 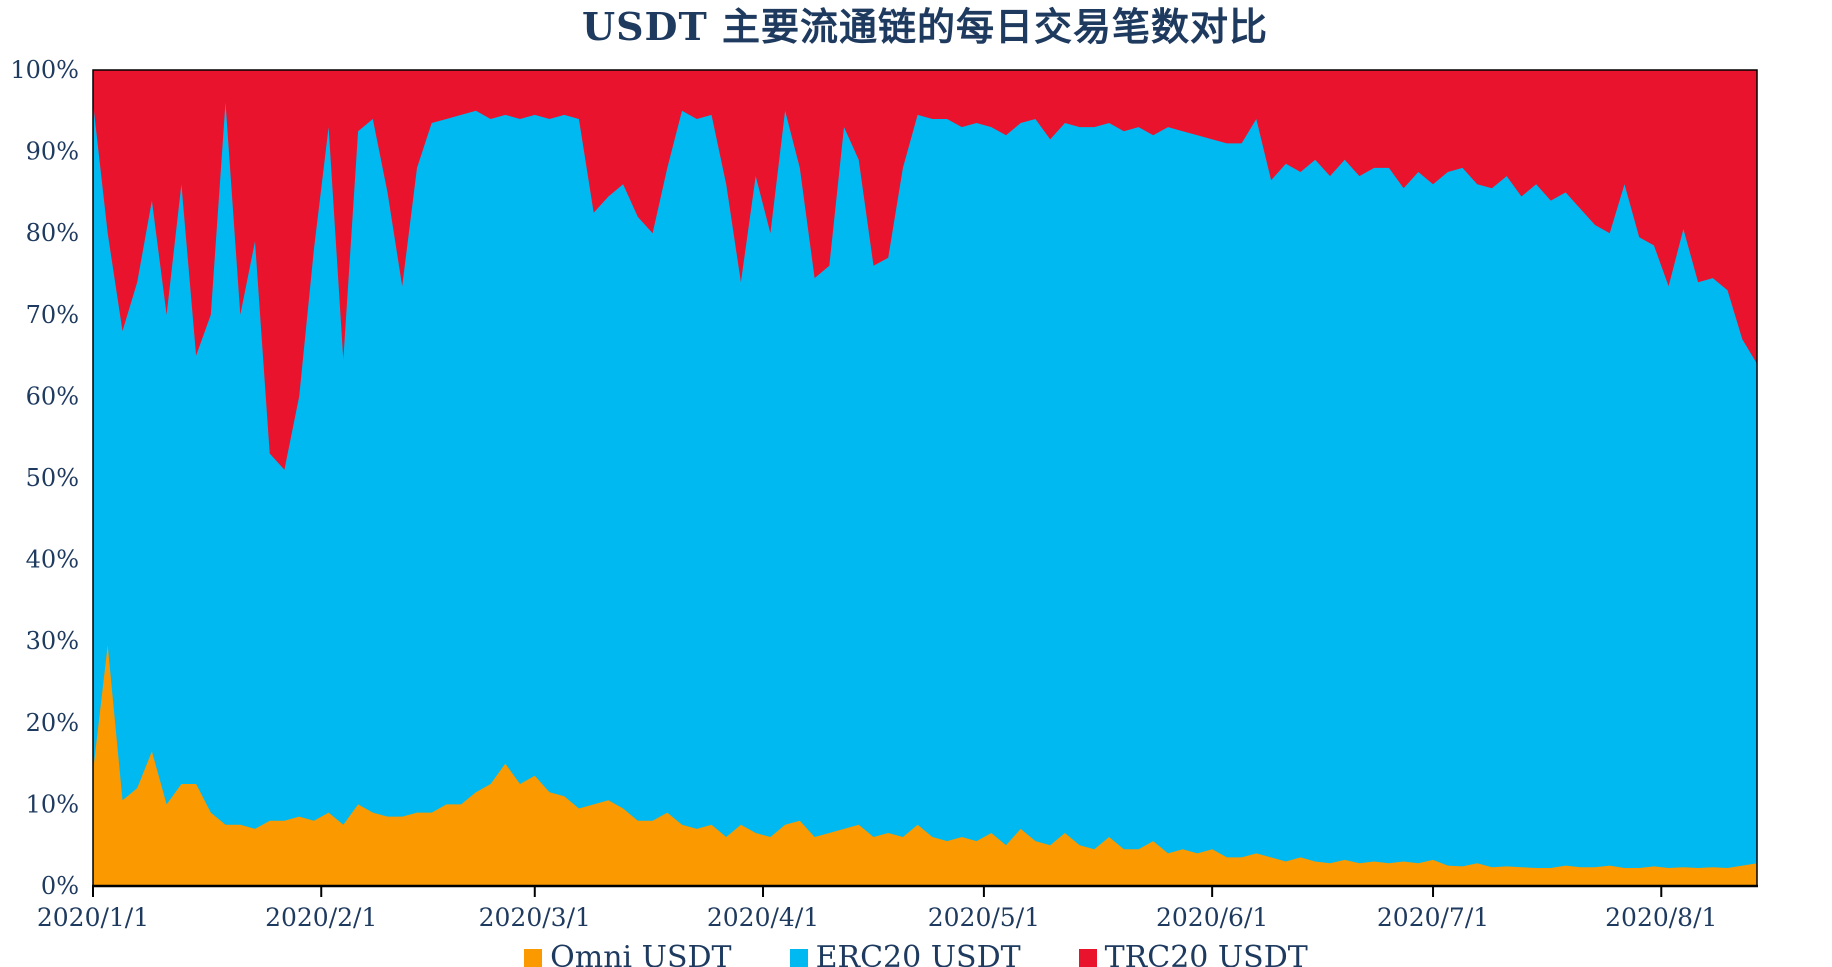 I want to click on x-tick-label: 2020/8/1, so click(x=1661, y=917).